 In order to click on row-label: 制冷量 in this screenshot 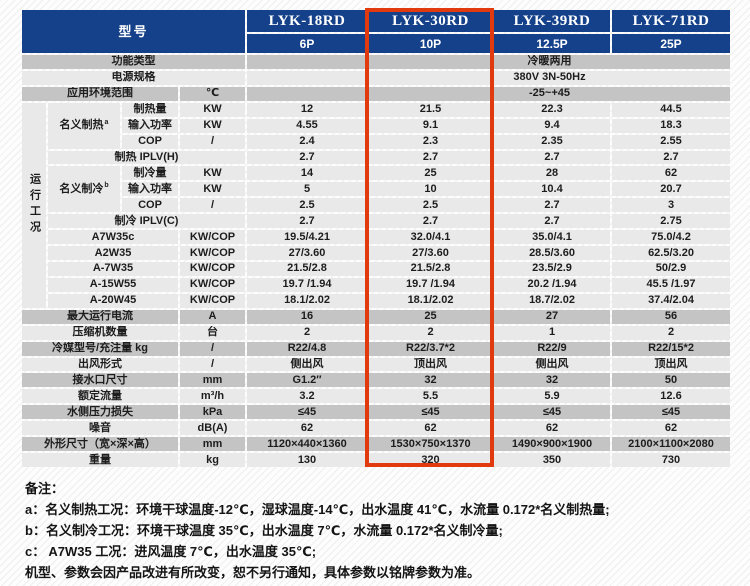, I will do `click(150, 173)`.